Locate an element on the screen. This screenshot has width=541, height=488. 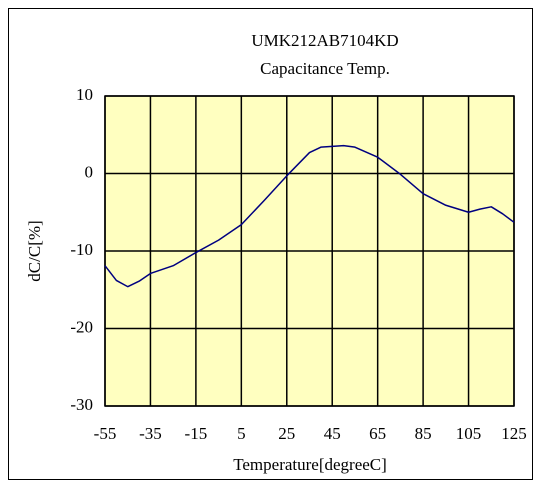
x-tick-label: 5 is located at coordinates (241, 433).